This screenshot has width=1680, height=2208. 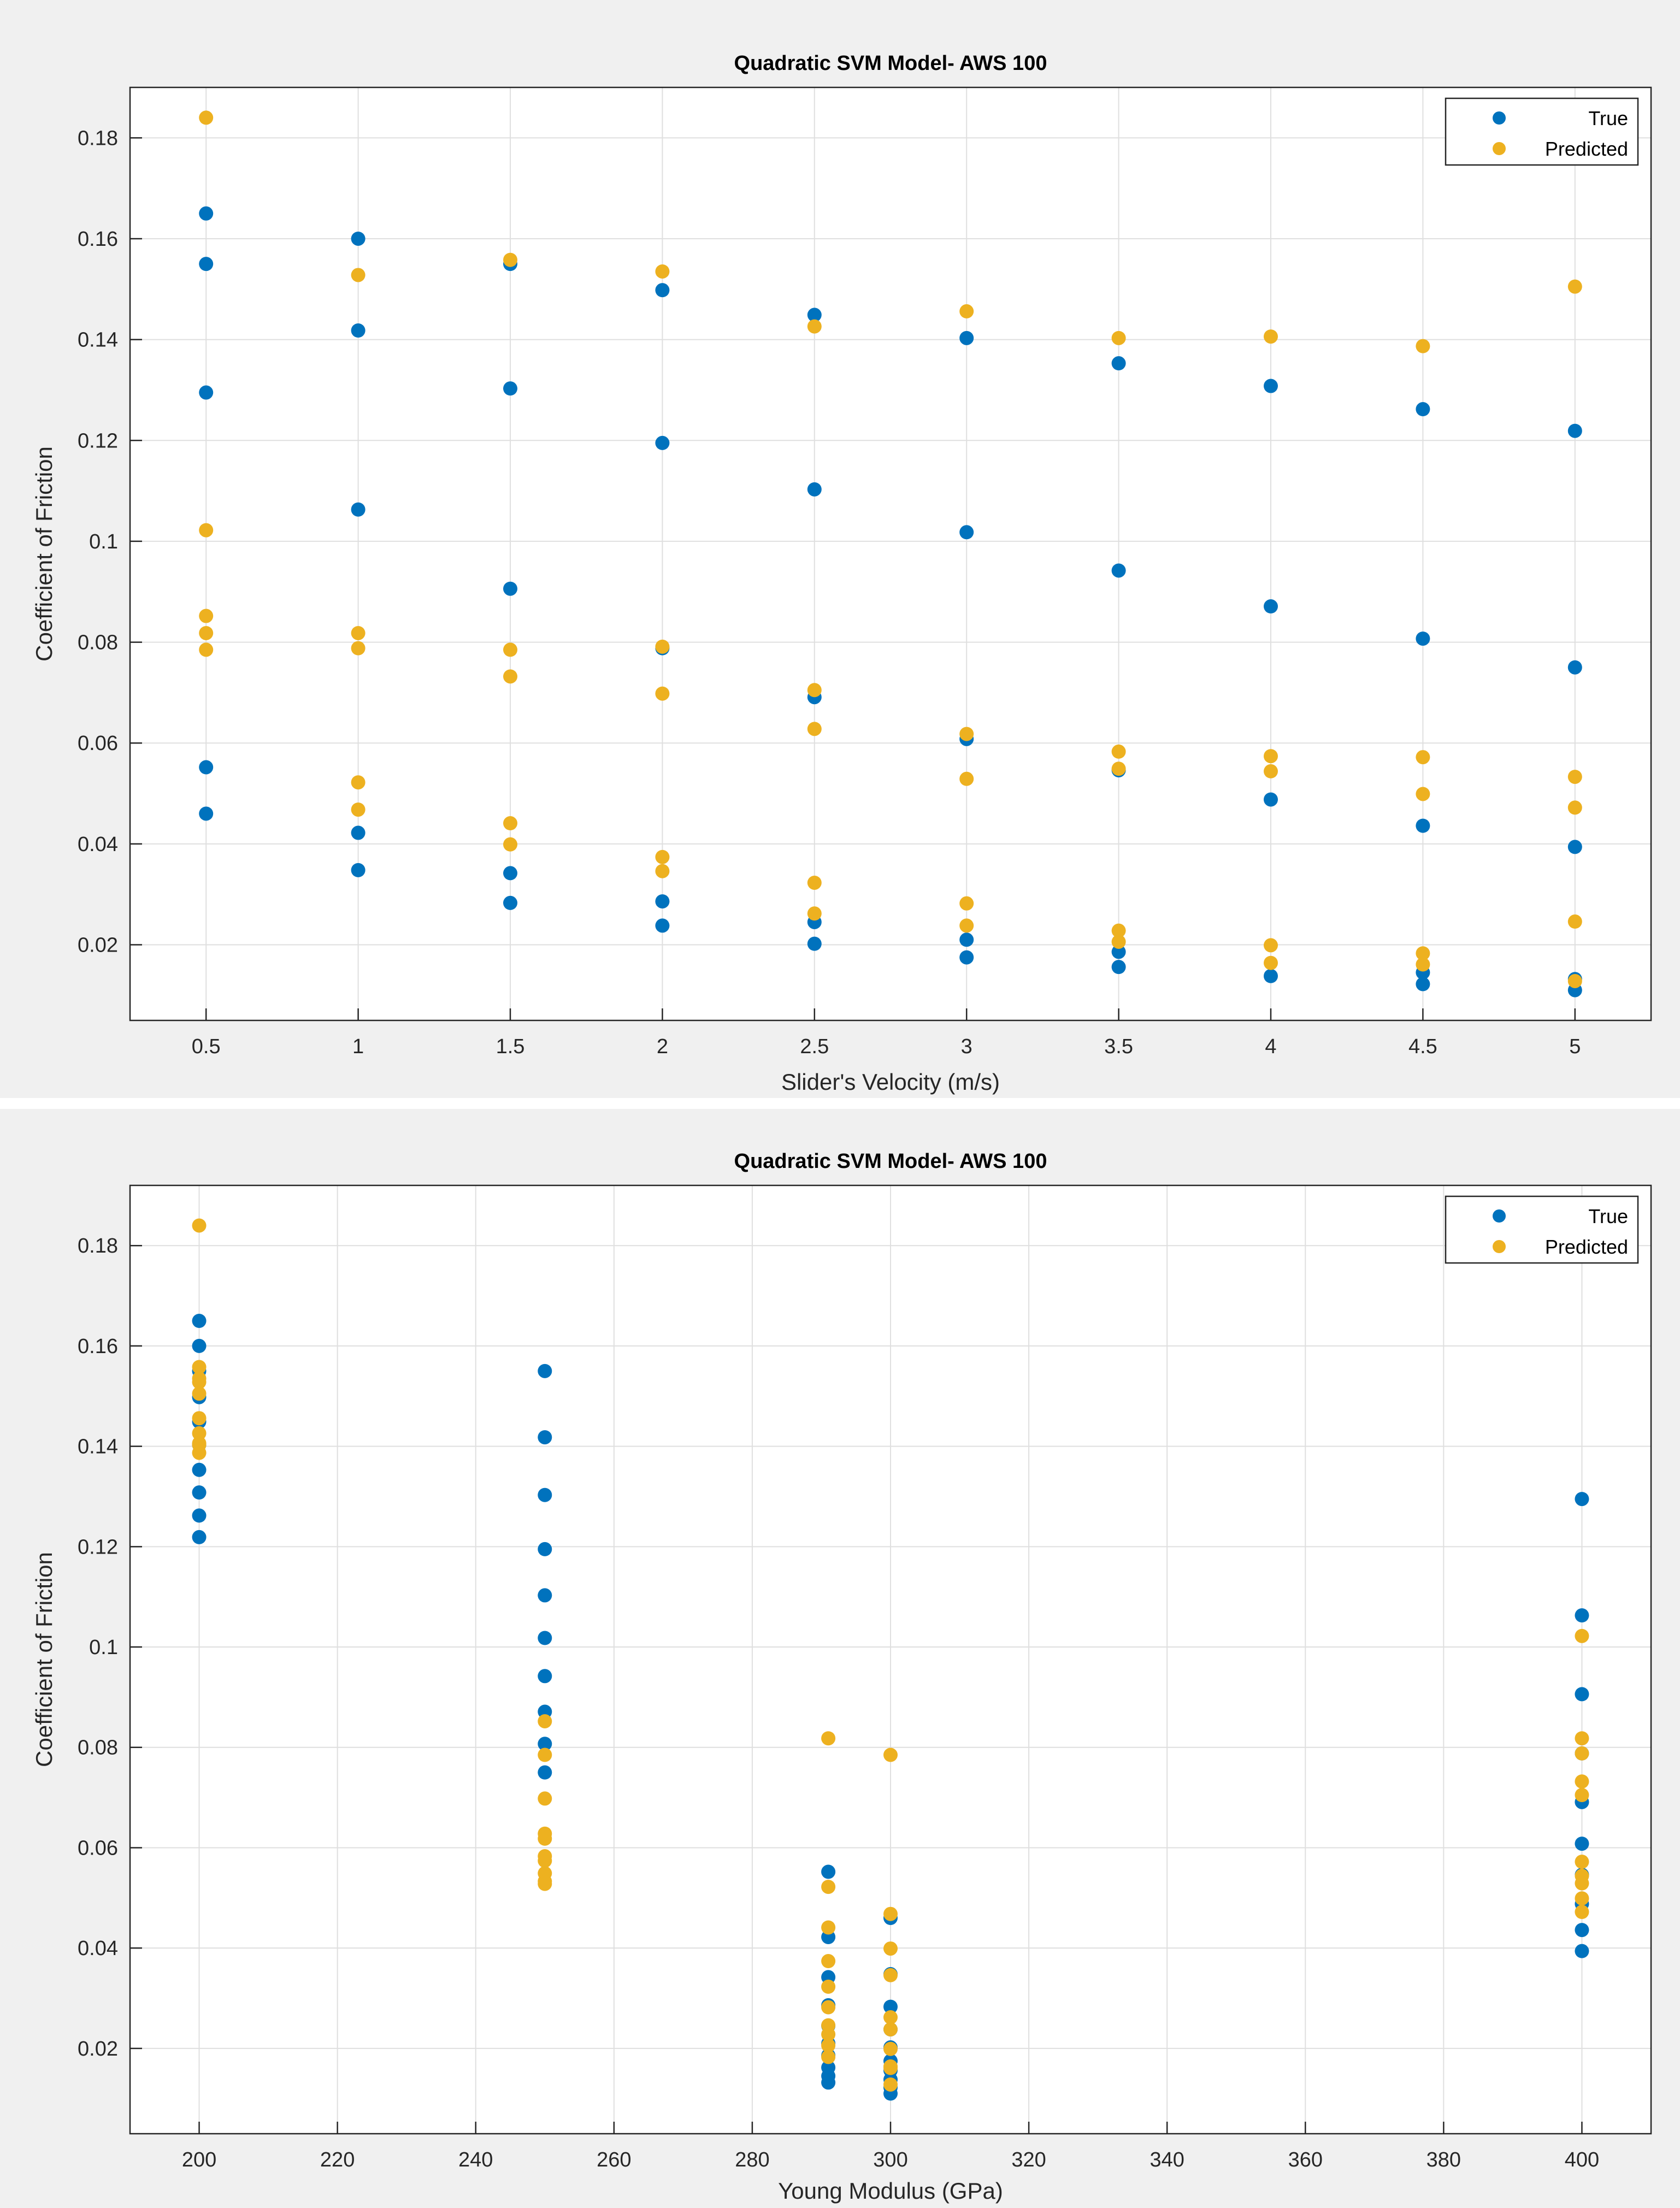 I want to click on y-tick-label: 0.02, so click(x=98, y=946).